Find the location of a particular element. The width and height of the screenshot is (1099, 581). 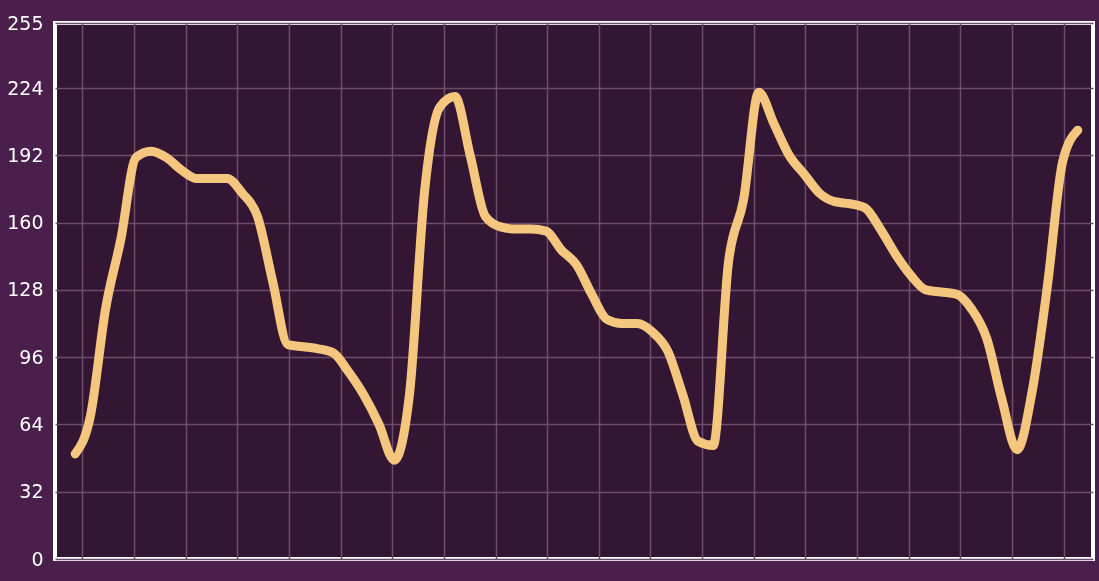

y-tick-label: 128 is located at coordinates (25, 289).